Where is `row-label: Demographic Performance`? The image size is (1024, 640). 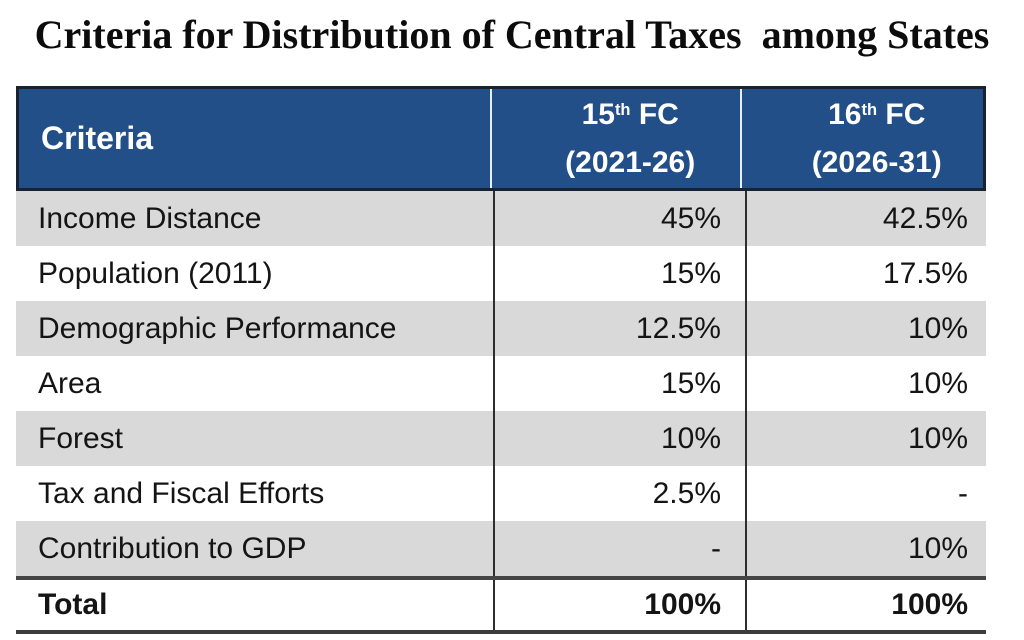 row-label: Demographic Performance is located at coordinates (217, 328).